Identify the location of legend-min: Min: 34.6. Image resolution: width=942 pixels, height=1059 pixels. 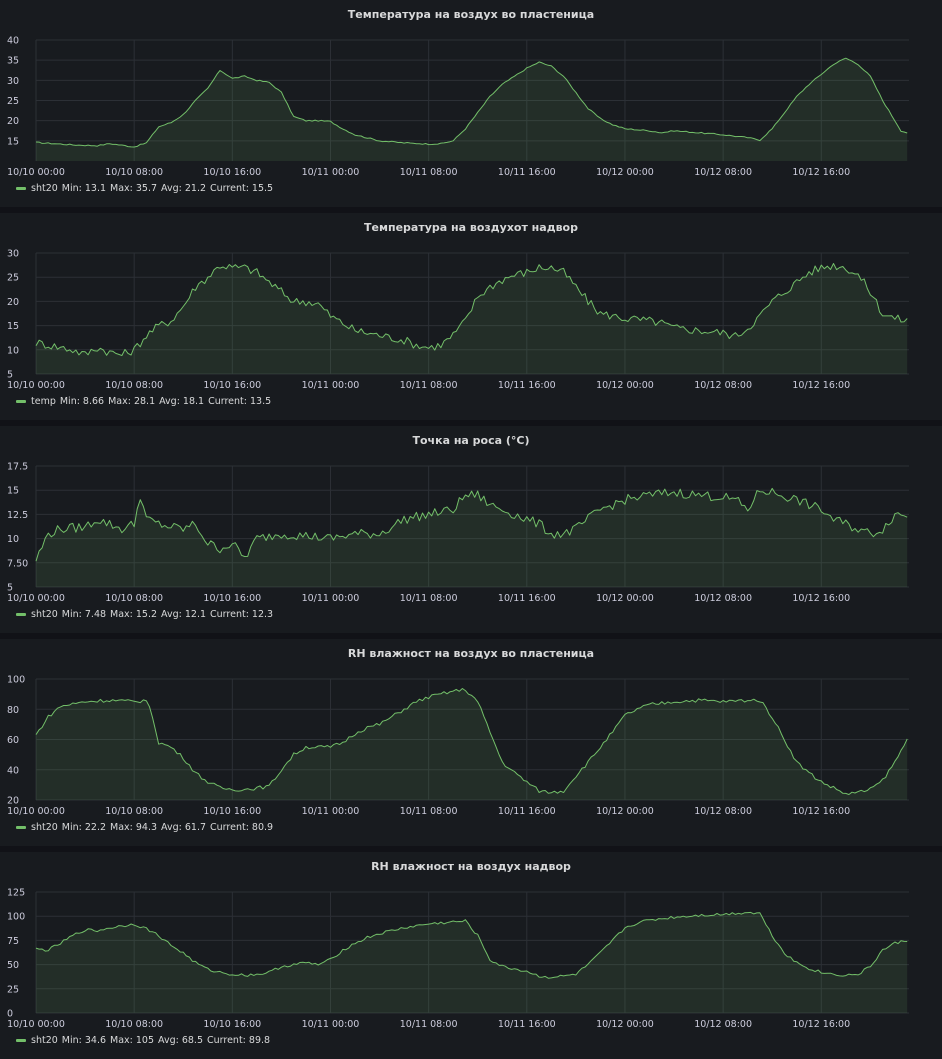
(84, 1040).